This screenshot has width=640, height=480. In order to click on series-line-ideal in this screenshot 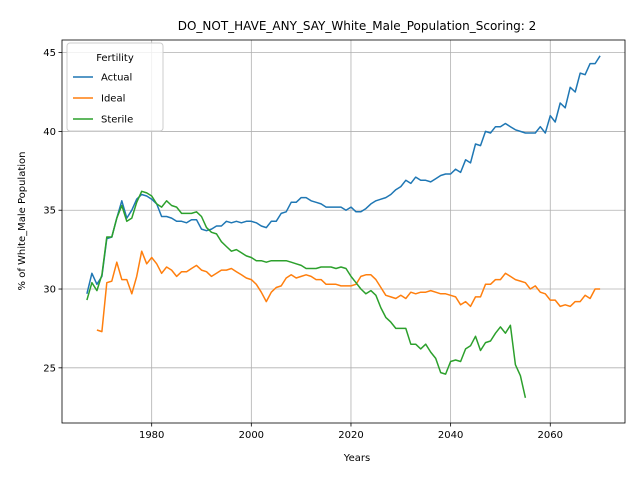, I will do `click(348, 291)`.